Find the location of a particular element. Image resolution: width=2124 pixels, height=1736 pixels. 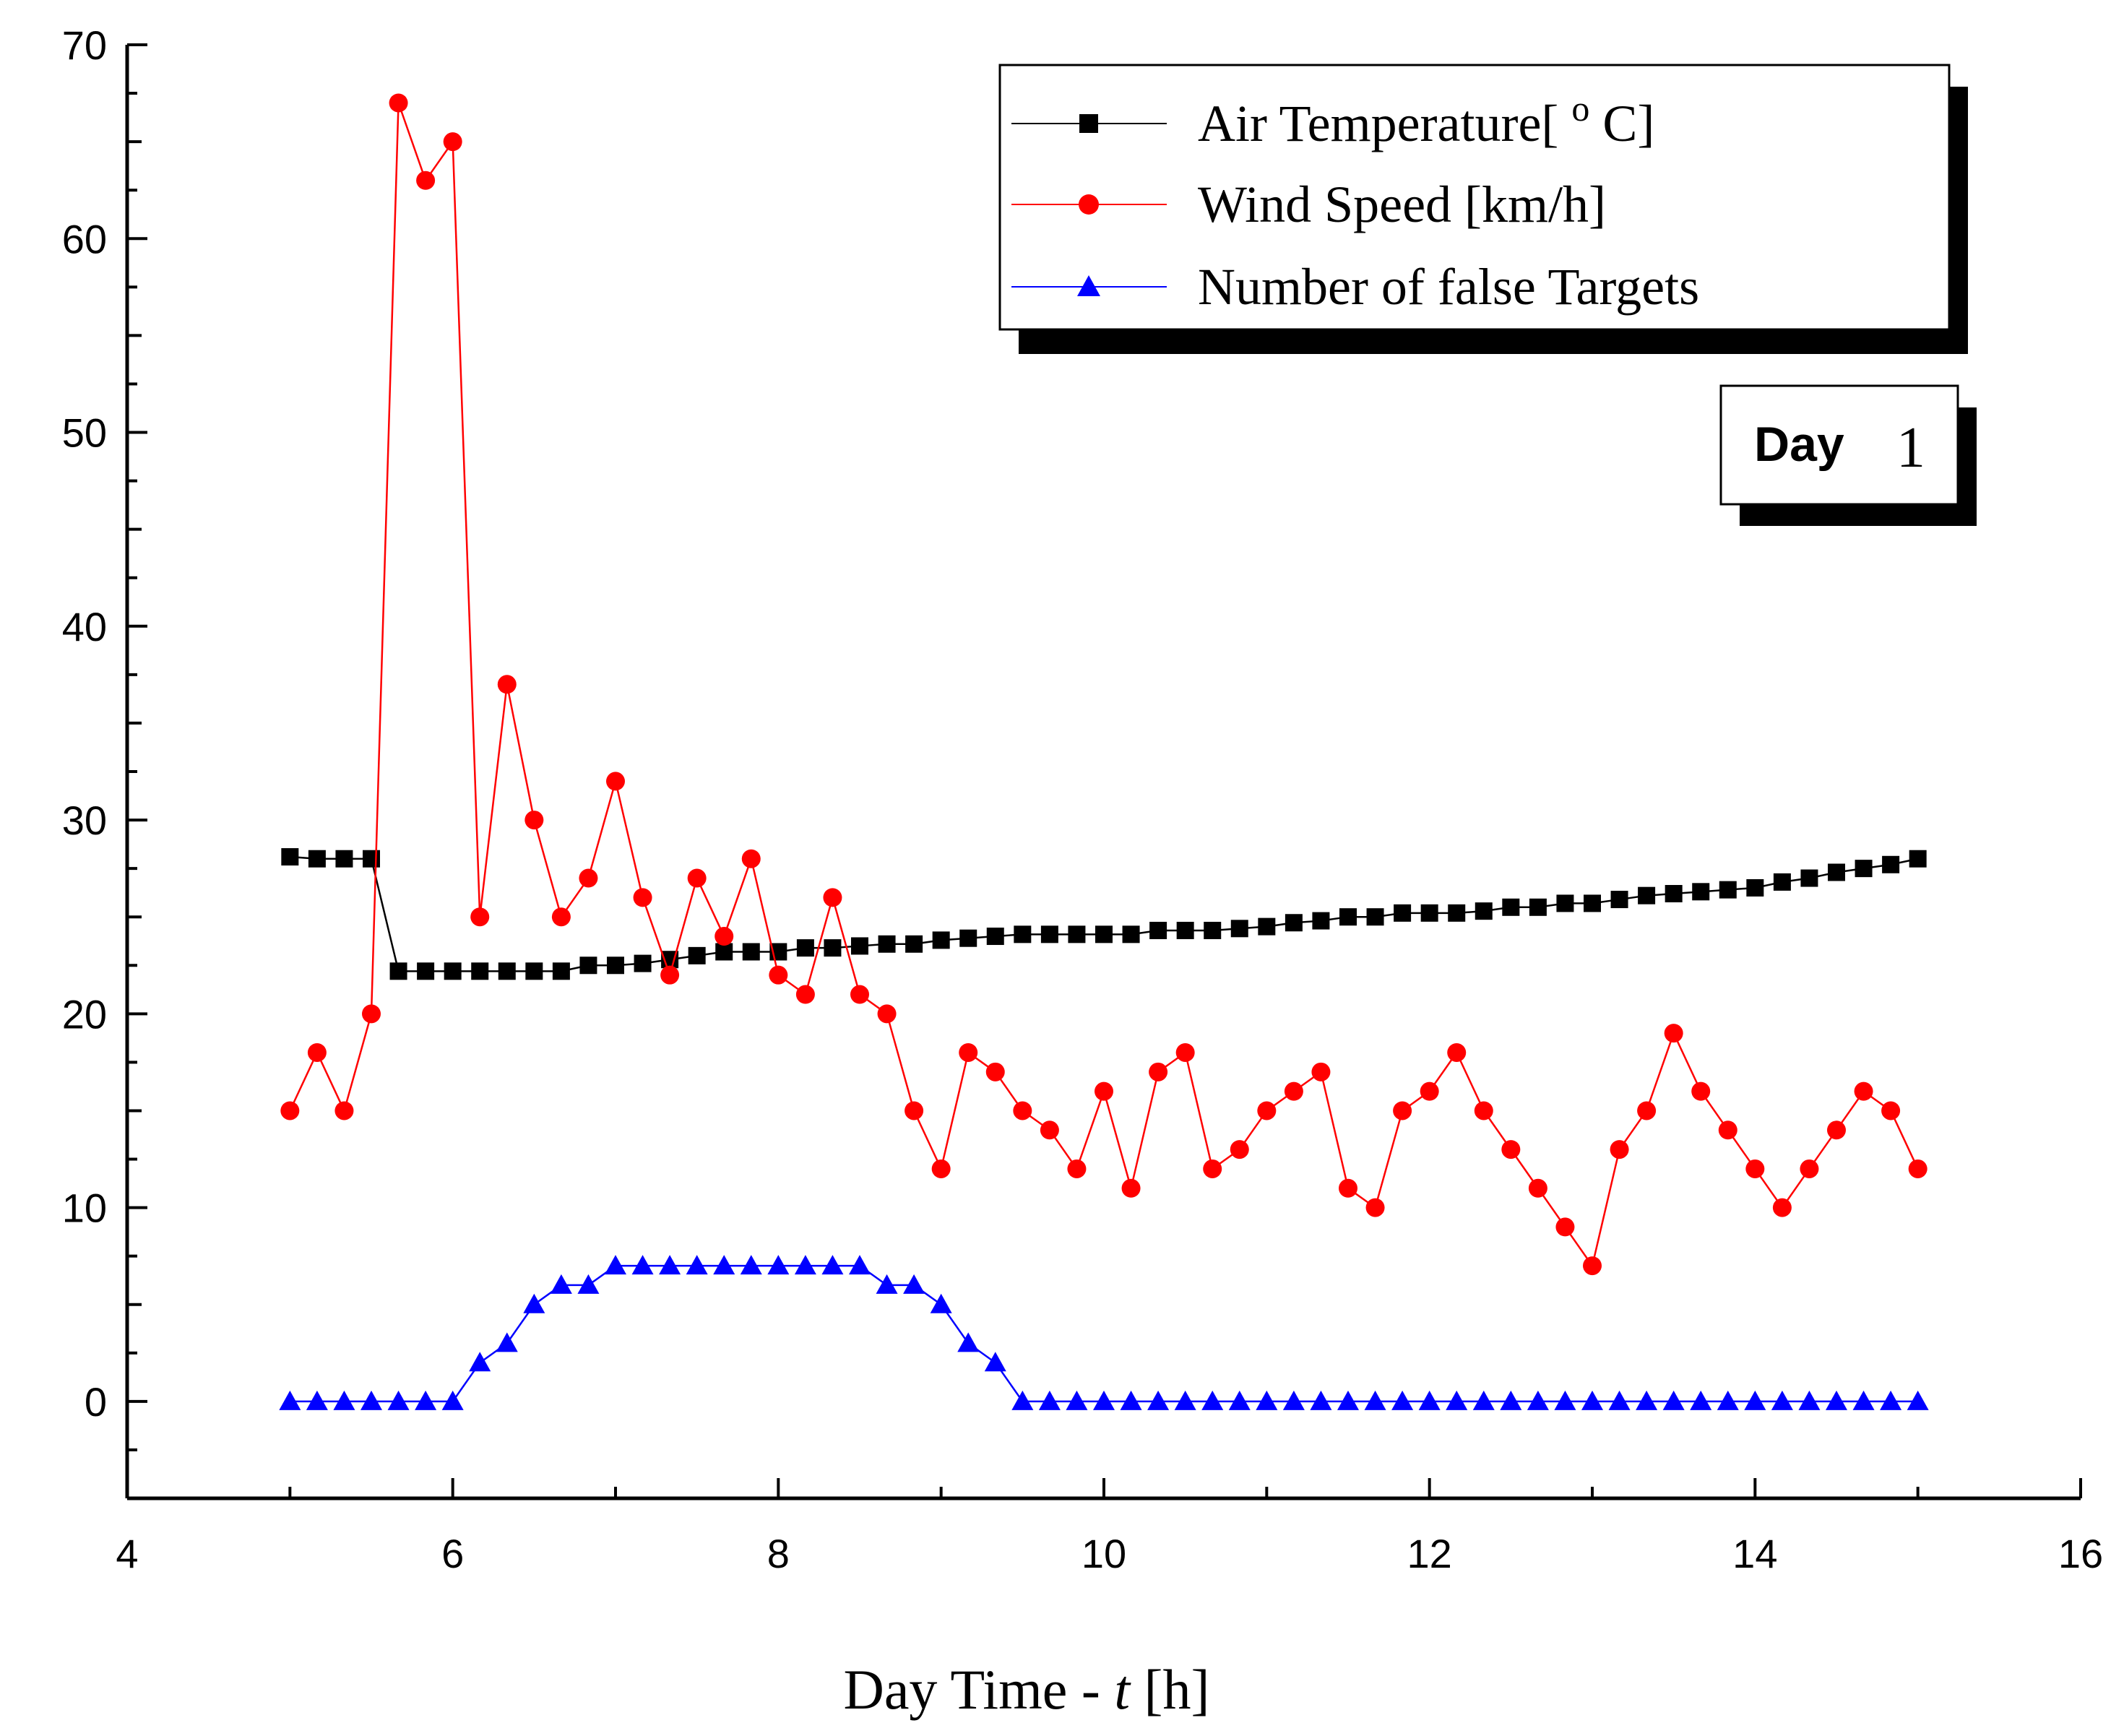

legend-label-air-temperature: Air Temperature[ o C] is located at coordinates (1426, 120).